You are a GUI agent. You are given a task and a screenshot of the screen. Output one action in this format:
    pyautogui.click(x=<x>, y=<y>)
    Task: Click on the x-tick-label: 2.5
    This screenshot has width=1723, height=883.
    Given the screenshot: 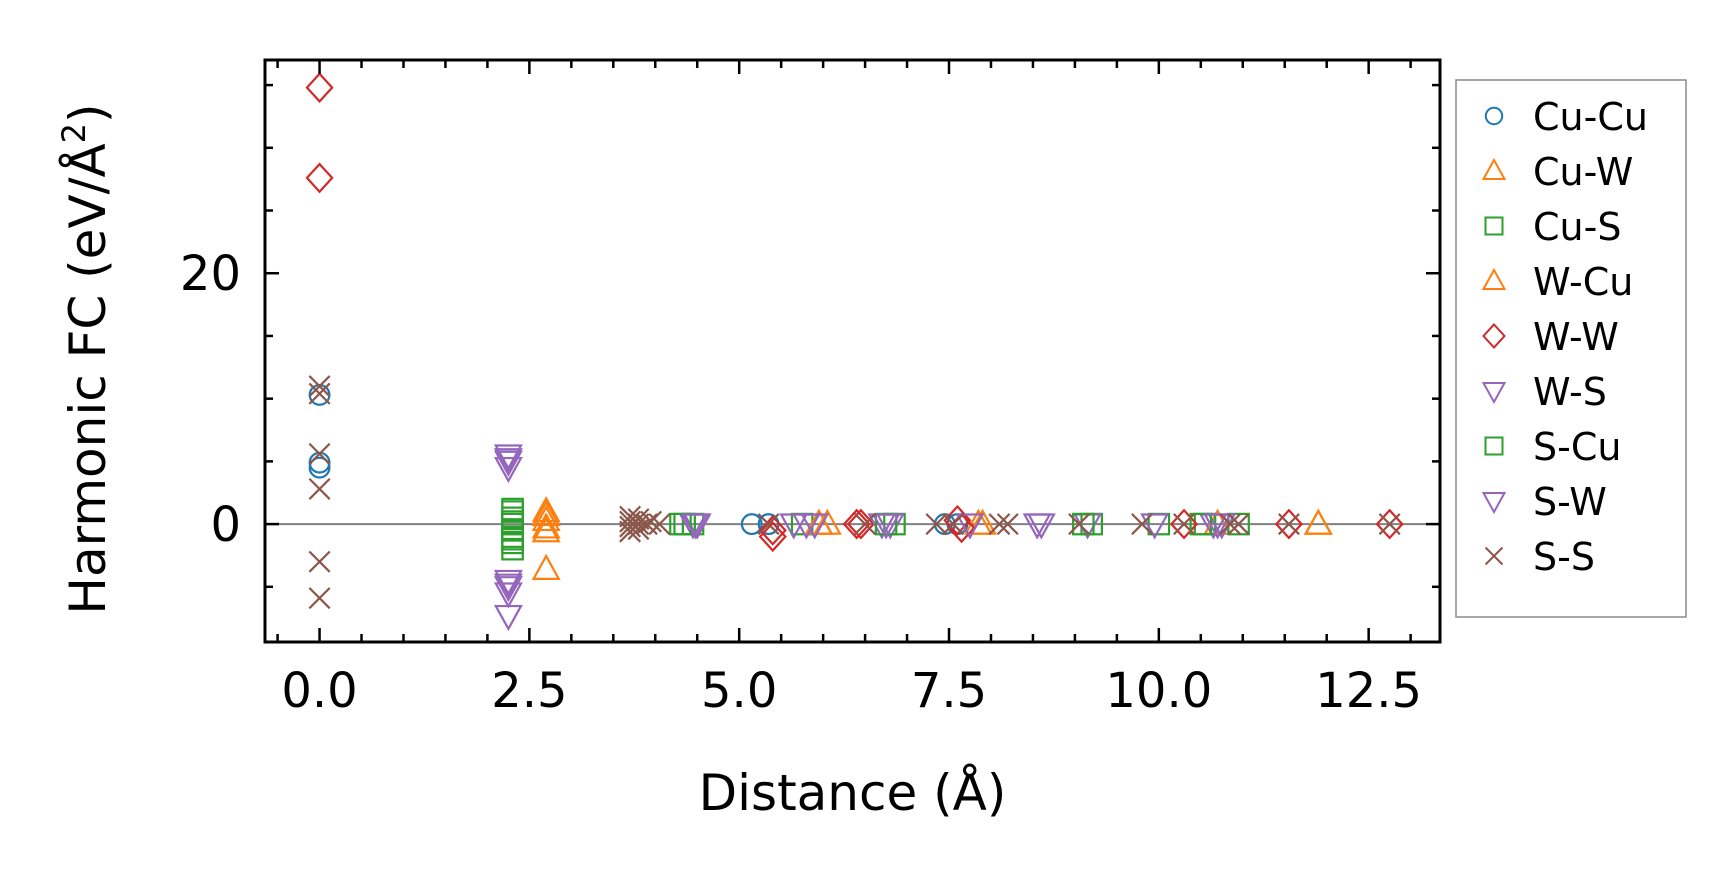 What is the action you would take?
    pyautogui.click(x=529, y=691)
    